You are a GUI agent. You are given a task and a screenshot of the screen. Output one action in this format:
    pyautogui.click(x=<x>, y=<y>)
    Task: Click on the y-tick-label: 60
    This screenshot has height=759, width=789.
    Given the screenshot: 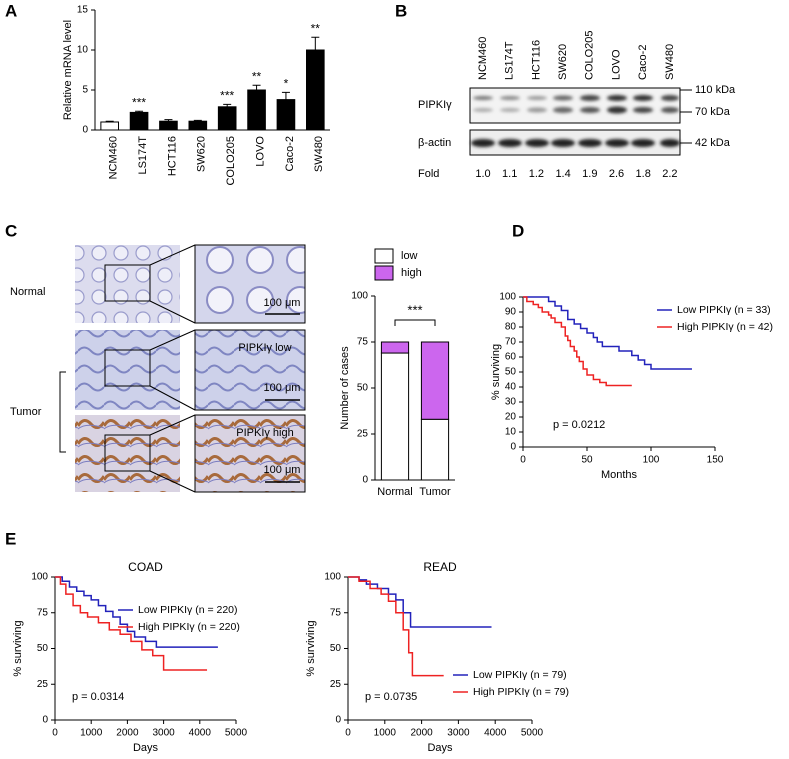 What is the action you would take?
    pyautogui.click(x=511, y=357)
    